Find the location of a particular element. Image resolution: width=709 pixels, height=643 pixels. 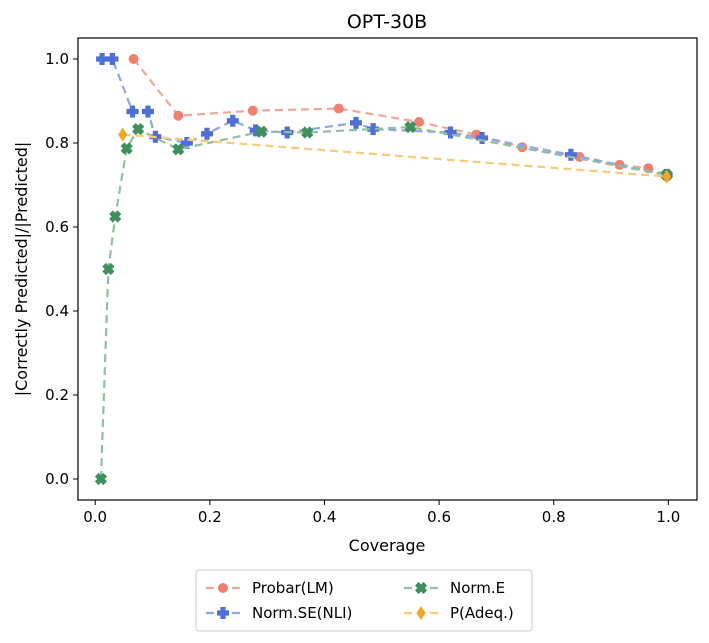

legend-item: Norm.E is located at coordinates (454, 588).